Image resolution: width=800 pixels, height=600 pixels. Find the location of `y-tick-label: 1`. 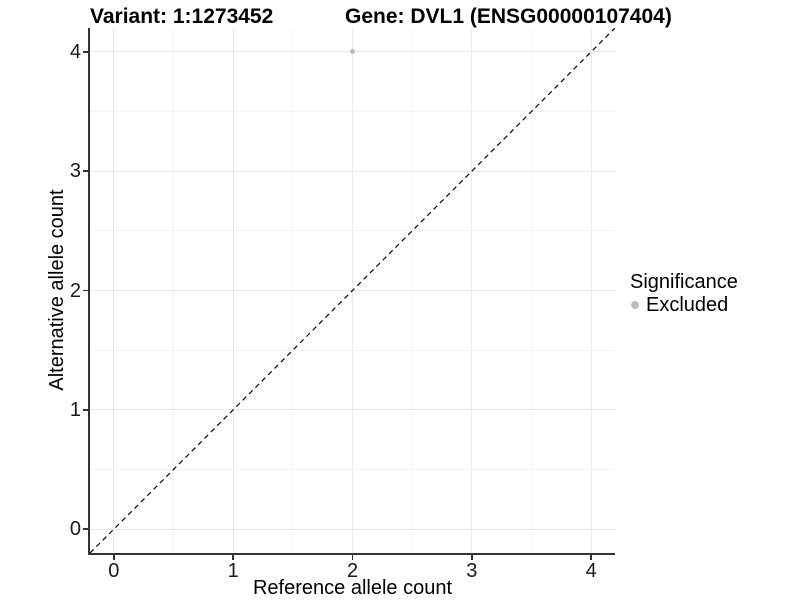

y-tick-label: 1 is located at coordinates (75, 409).